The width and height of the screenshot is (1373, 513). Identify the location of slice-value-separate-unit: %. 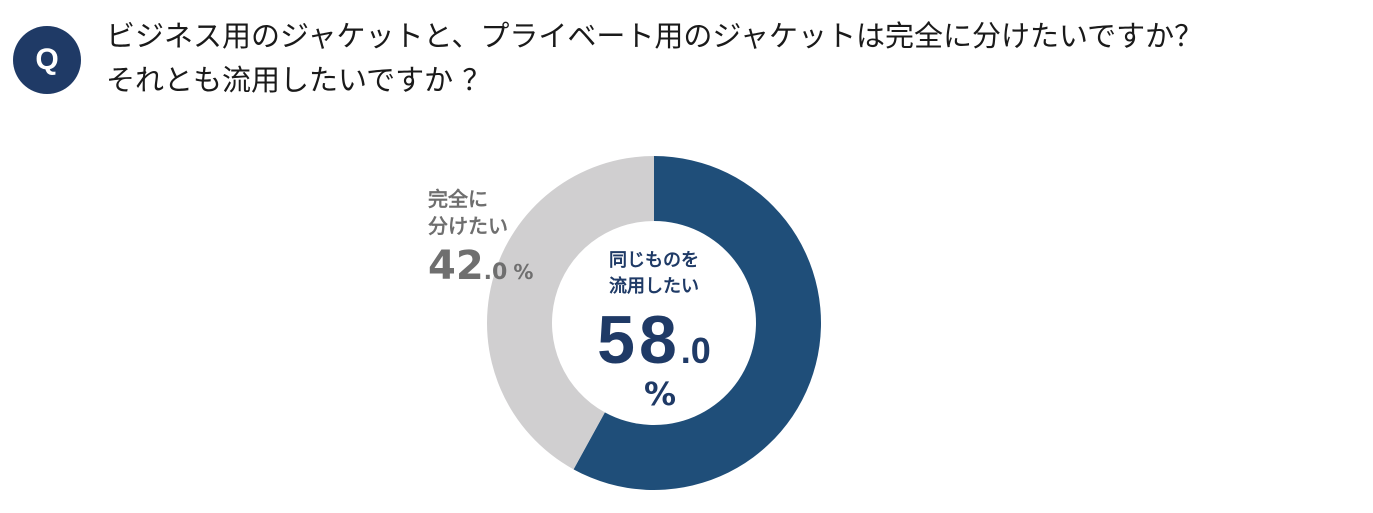
(523, 272).